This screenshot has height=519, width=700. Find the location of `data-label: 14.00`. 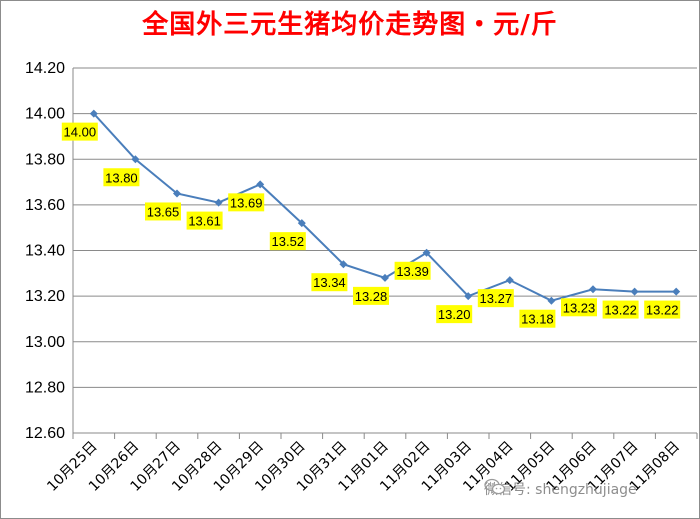

data-label: 14.00 is located at coordinates (80, 132).